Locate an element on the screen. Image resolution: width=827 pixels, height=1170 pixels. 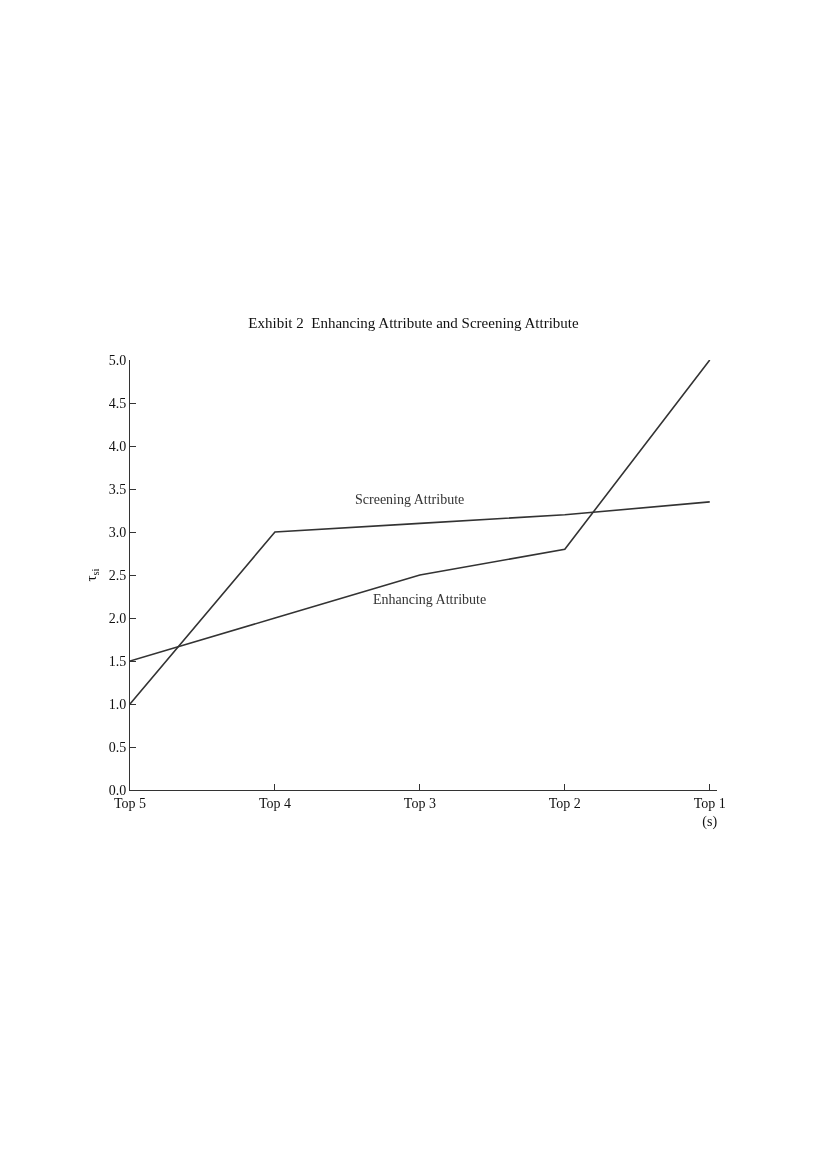
y-tick-label: 1.0 is located at coordinates (117, 704).